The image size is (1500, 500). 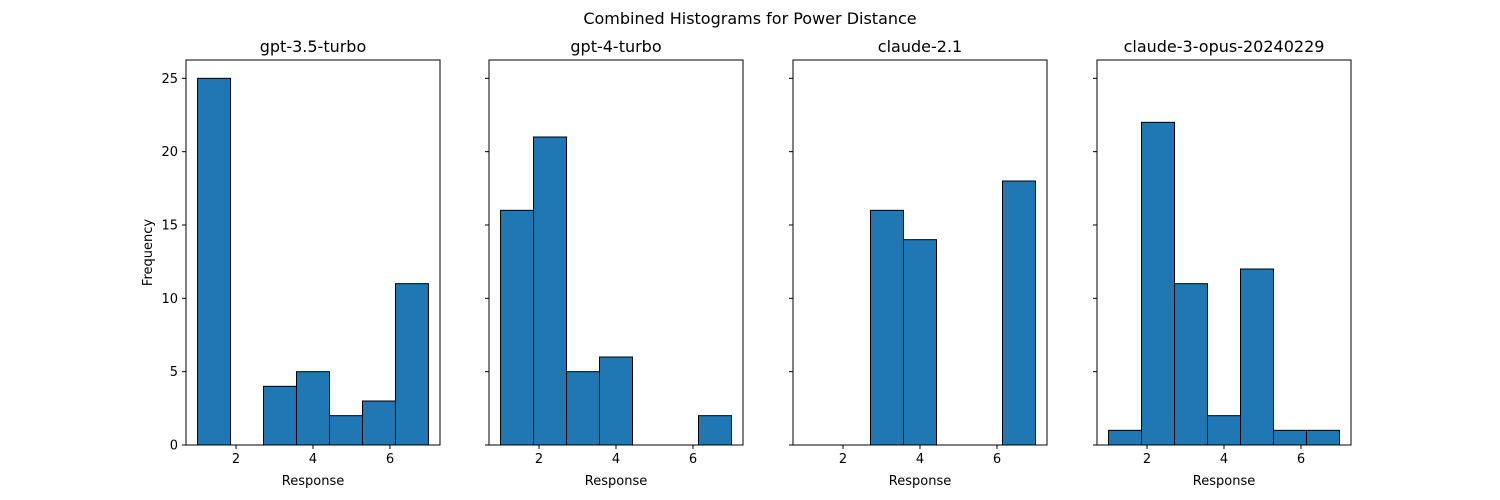 I want to click on axes-frame, so click(x=1224, y=252).